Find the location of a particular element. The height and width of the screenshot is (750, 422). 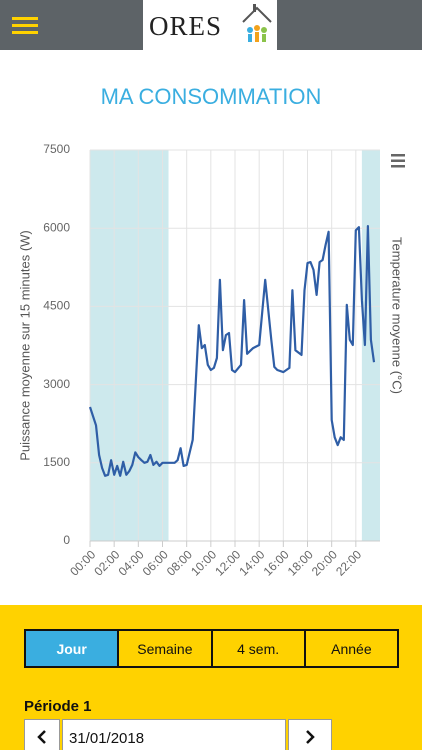

date-input: 31/01/2018 is located at coordinates (174, 734).